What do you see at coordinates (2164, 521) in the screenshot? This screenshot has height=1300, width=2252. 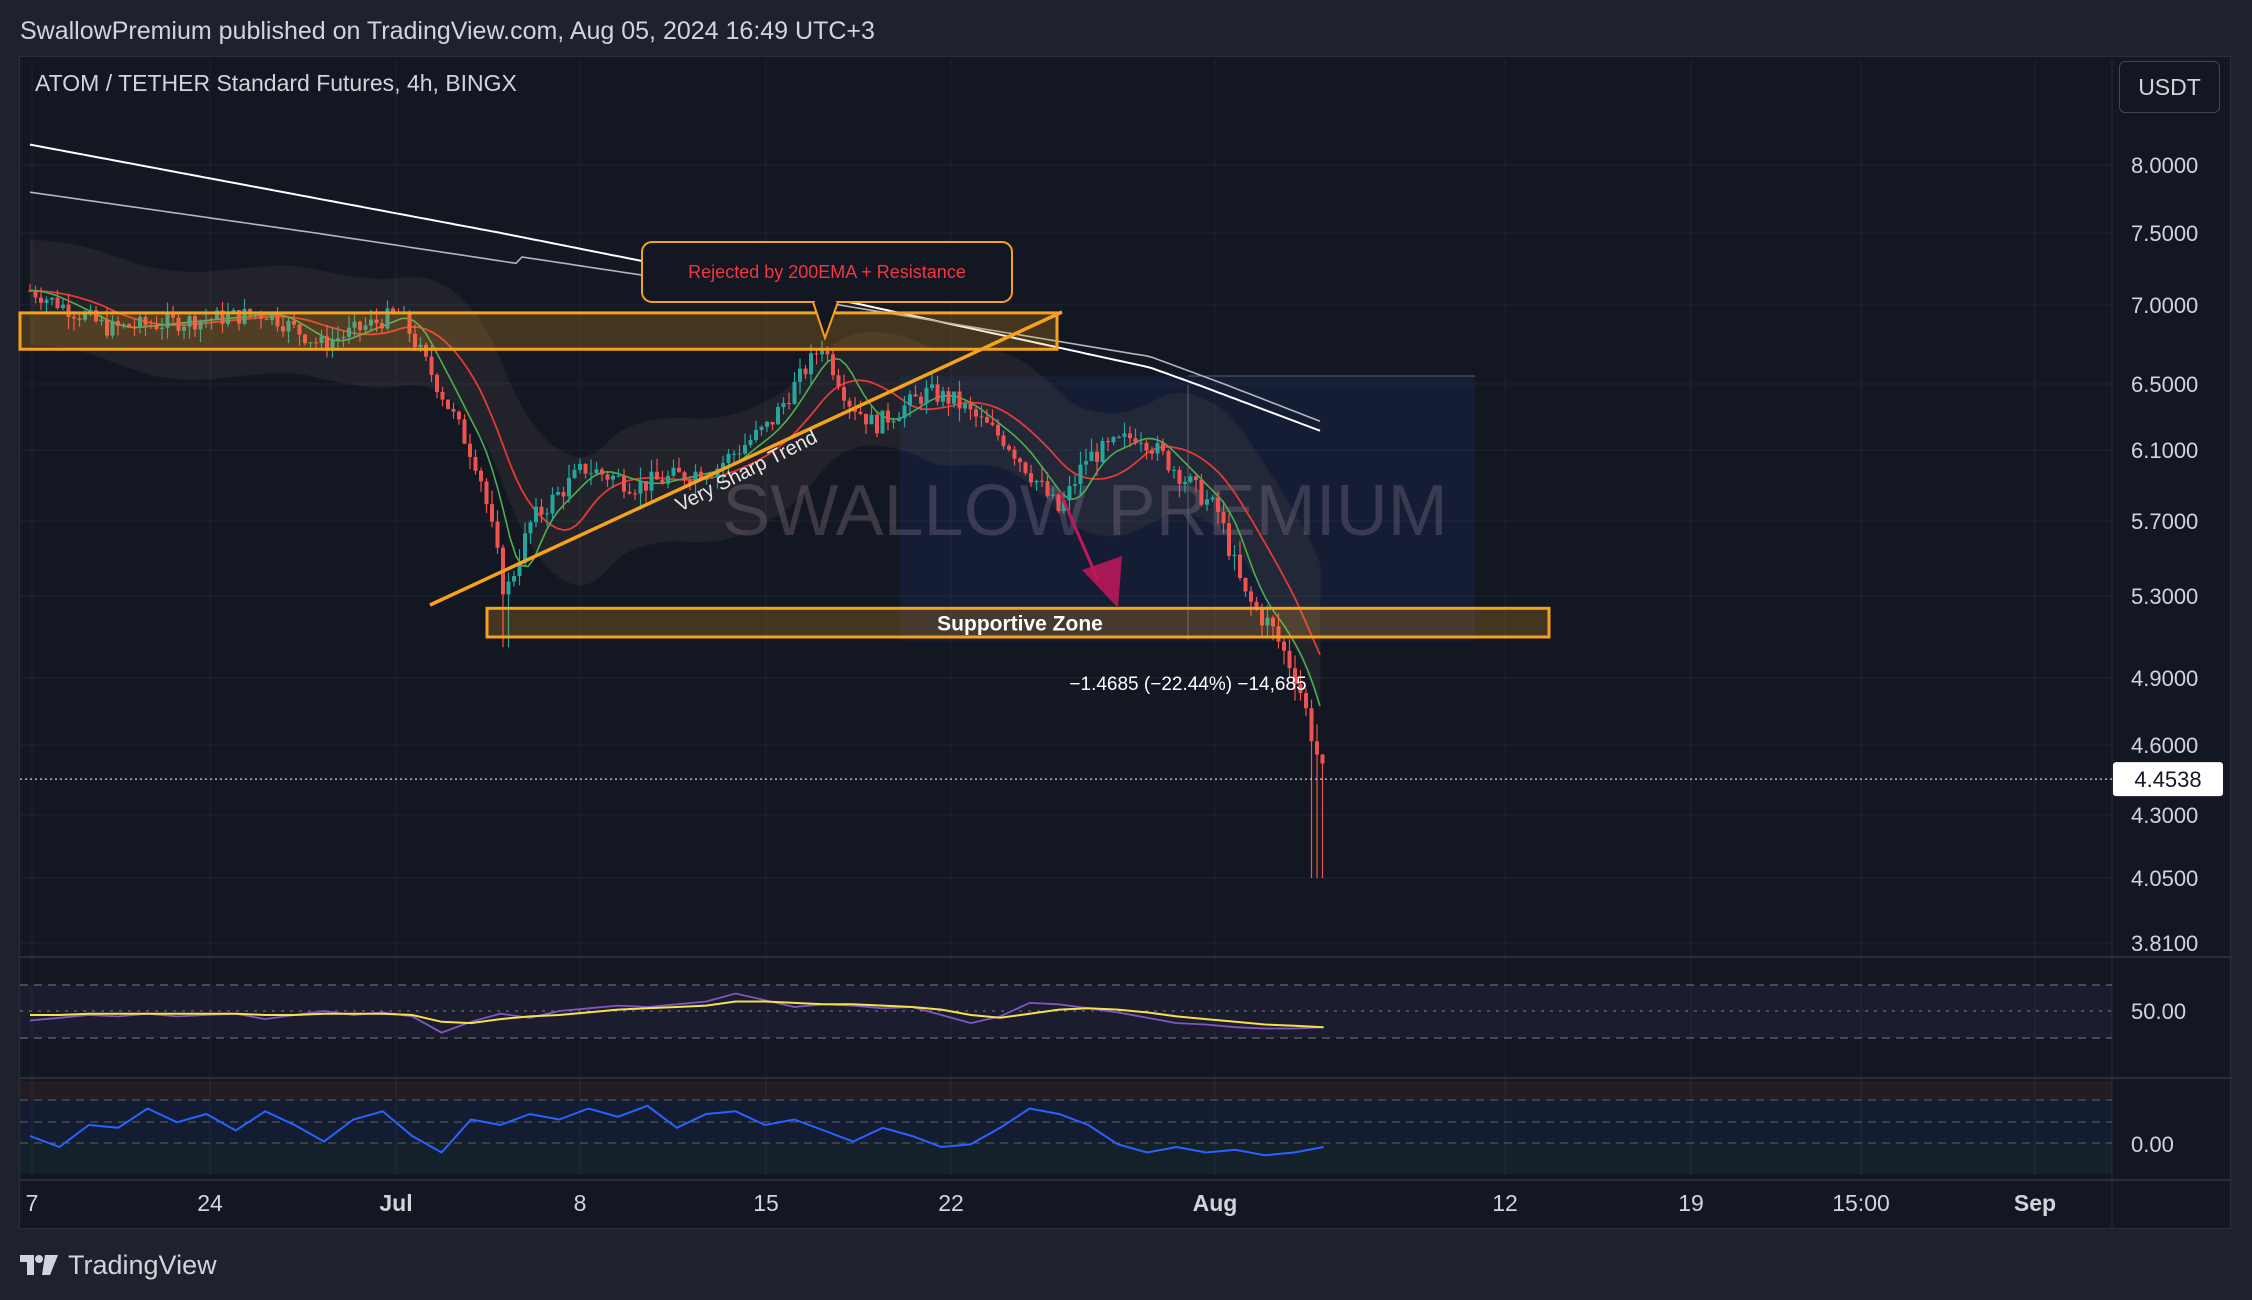 I see `price-tick-label: 5.7000` at bounding box center [2164, 521].